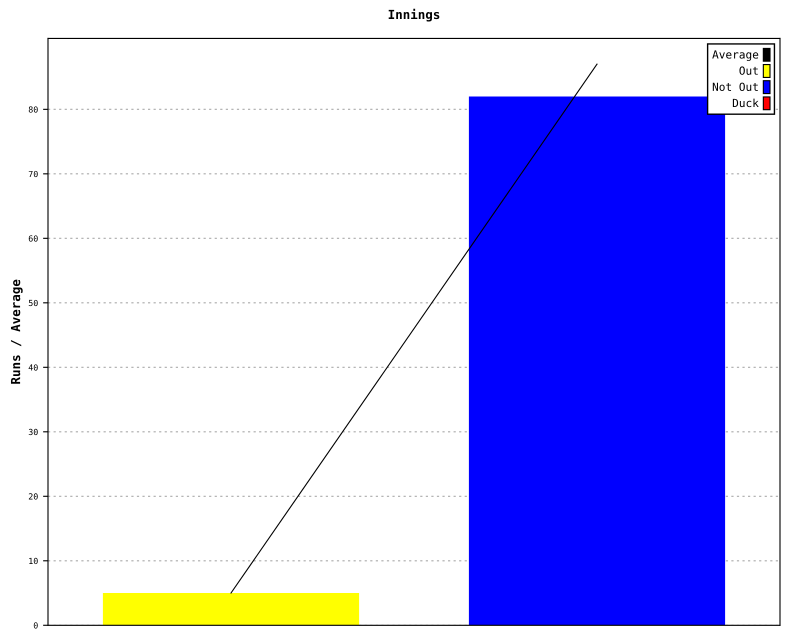 The image size is (800, 640). I want to click on y-tick-label: 60, so click(33, 238).